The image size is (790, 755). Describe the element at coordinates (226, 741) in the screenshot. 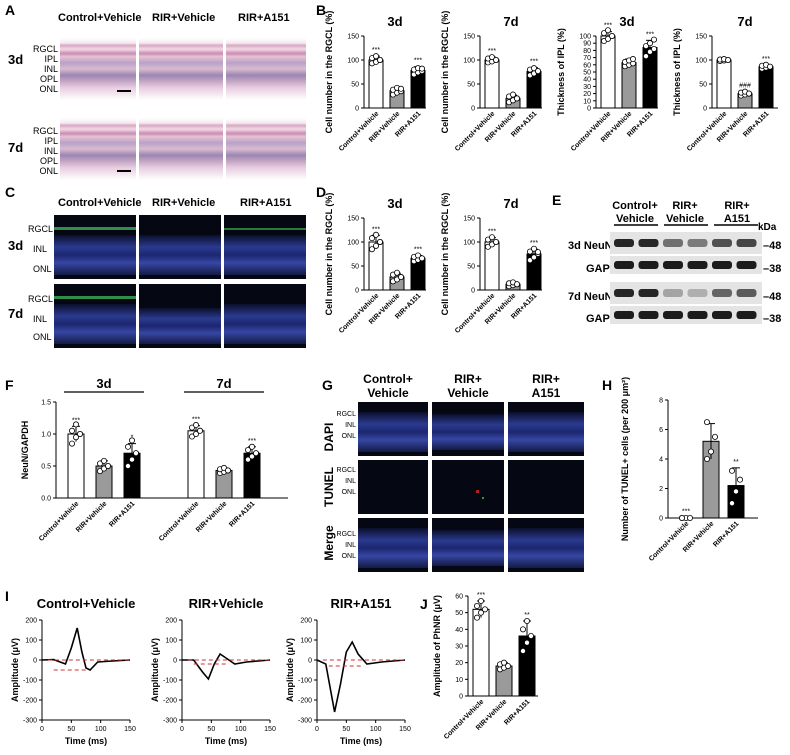

I see `x-axis-label: Time (ms)` at that location.